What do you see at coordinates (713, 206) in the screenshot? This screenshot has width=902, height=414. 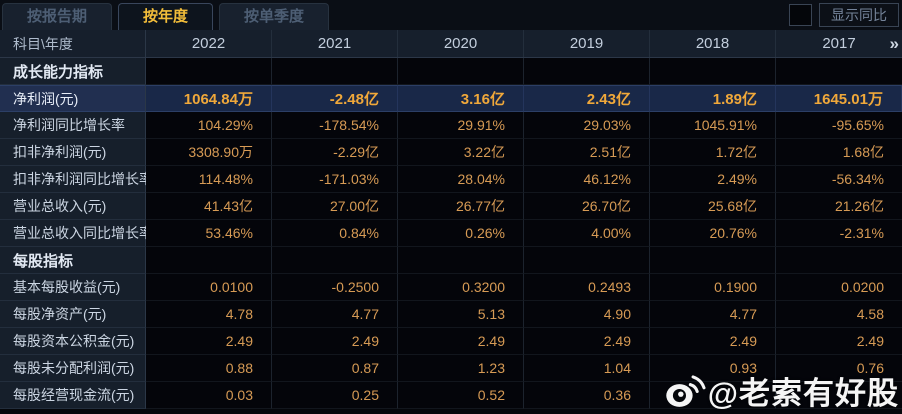 I see `value-cell: 25.68亿` at bounding box center [713, 206].